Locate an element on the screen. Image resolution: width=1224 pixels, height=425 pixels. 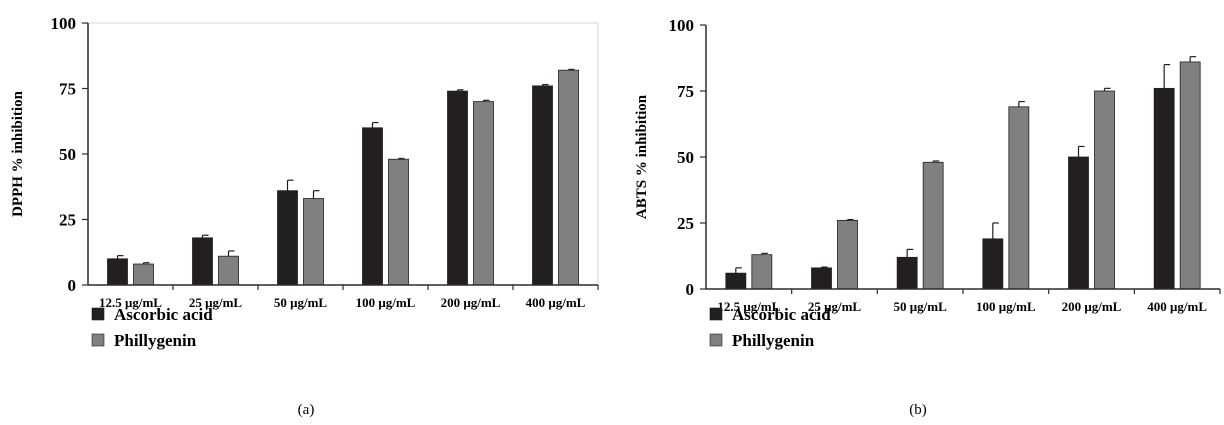
panel-label: (a) is located at coordinates (306, 410).